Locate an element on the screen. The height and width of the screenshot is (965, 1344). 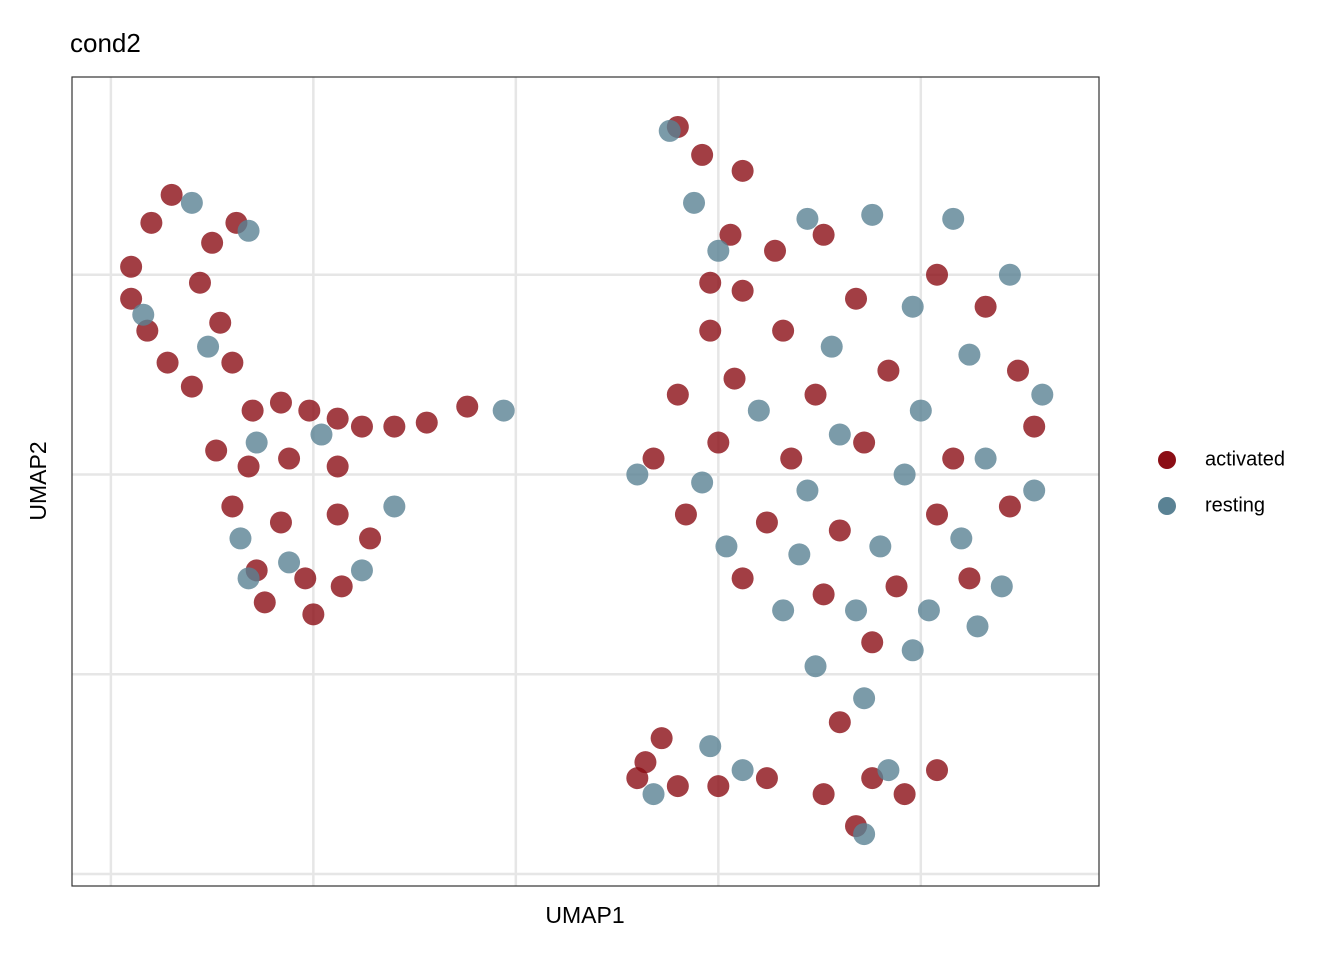
chart-title: cond2 is located at coordinates (105, 43).